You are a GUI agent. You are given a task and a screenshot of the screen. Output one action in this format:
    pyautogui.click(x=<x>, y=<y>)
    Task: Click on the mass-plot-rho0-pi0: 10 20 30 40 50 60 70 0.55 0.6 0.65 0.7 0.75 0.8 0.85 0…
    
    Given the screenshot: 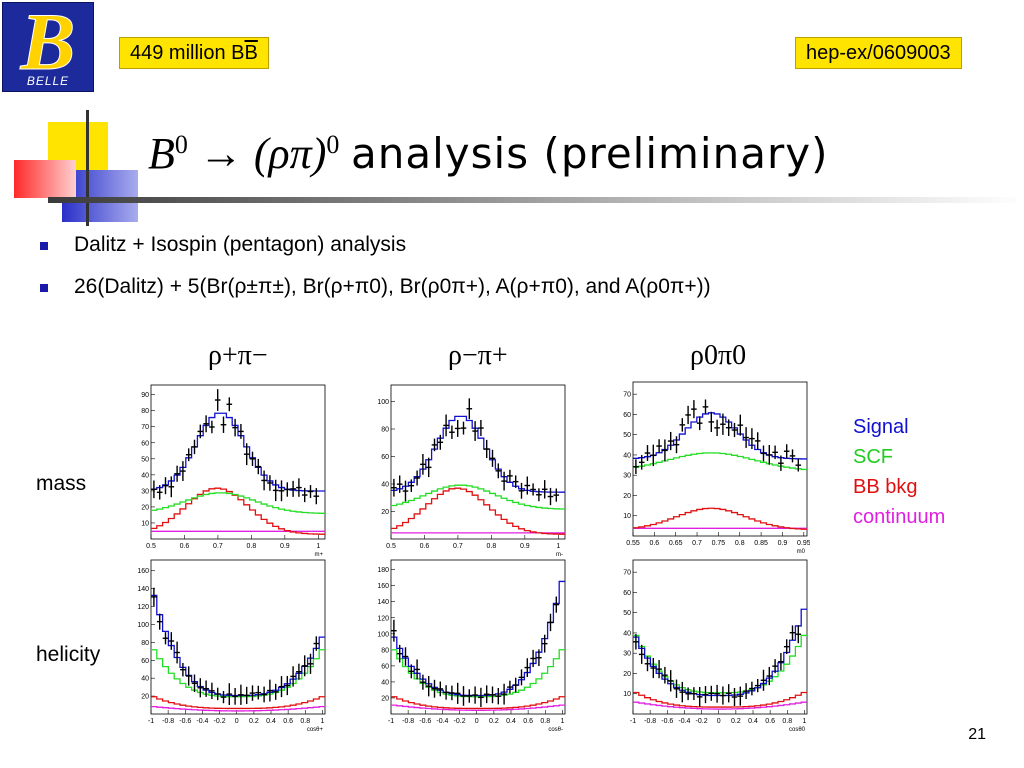 What is the action you would take?
    pyautogui.click(x=712, y=467)
    